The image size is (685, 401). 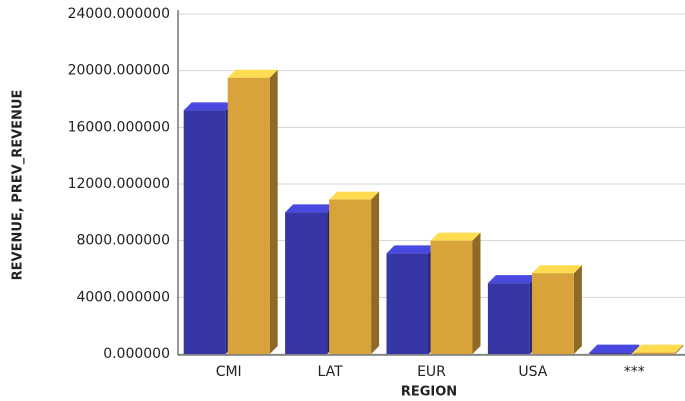 I want to click on y-tick-label: 20000.000000, so click(x=119, y=71).